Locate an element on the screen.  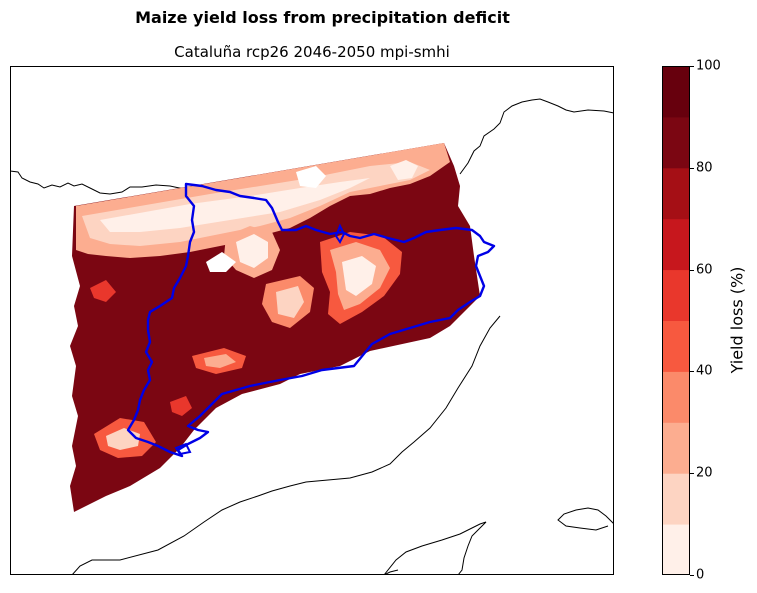
colorbar-tick-label: 60 is located at coordinates (704, 270).